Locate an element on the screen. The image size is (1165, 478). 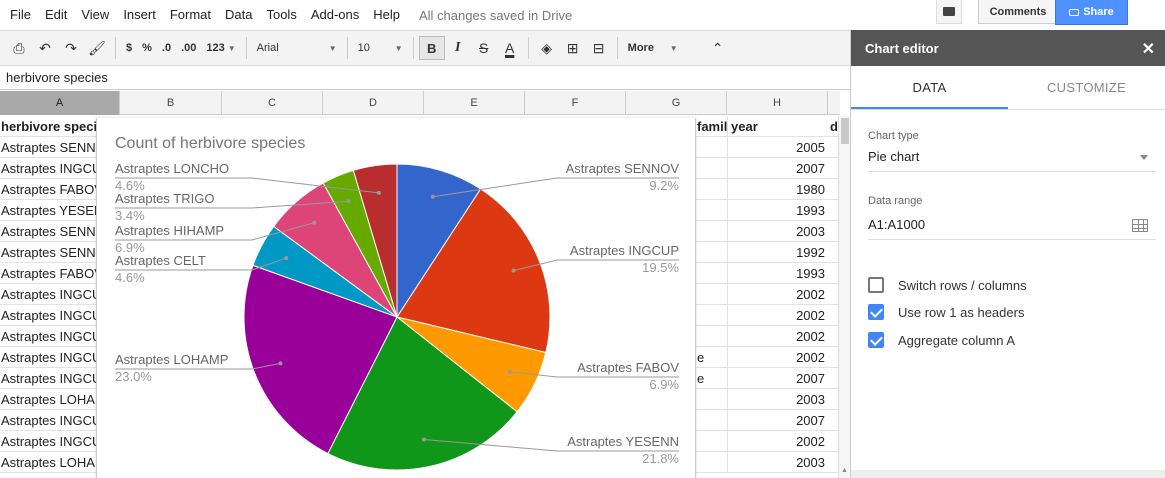
checkbox-aggregate-column-a is located at coordinates (876, 340).